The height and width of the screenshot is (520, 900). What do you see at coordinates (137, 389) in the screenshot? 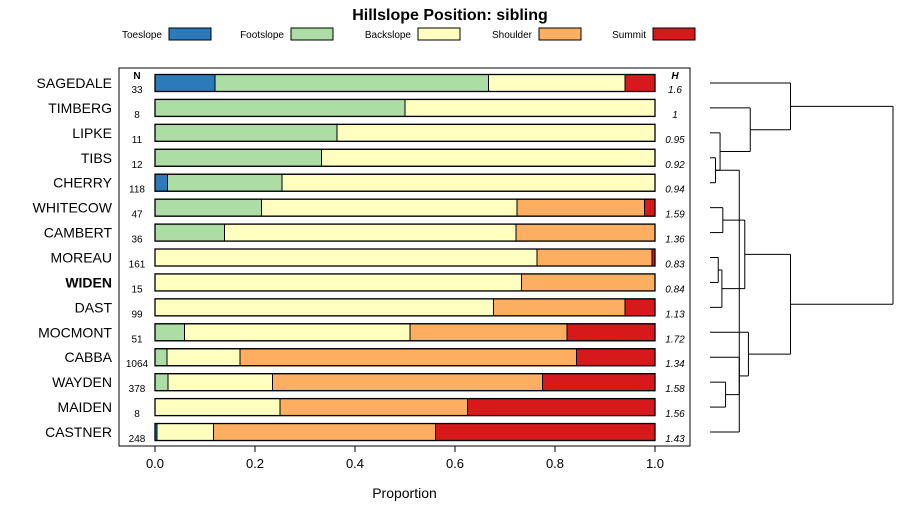
I see `n-value: 378` at bounding box center [137, 389].